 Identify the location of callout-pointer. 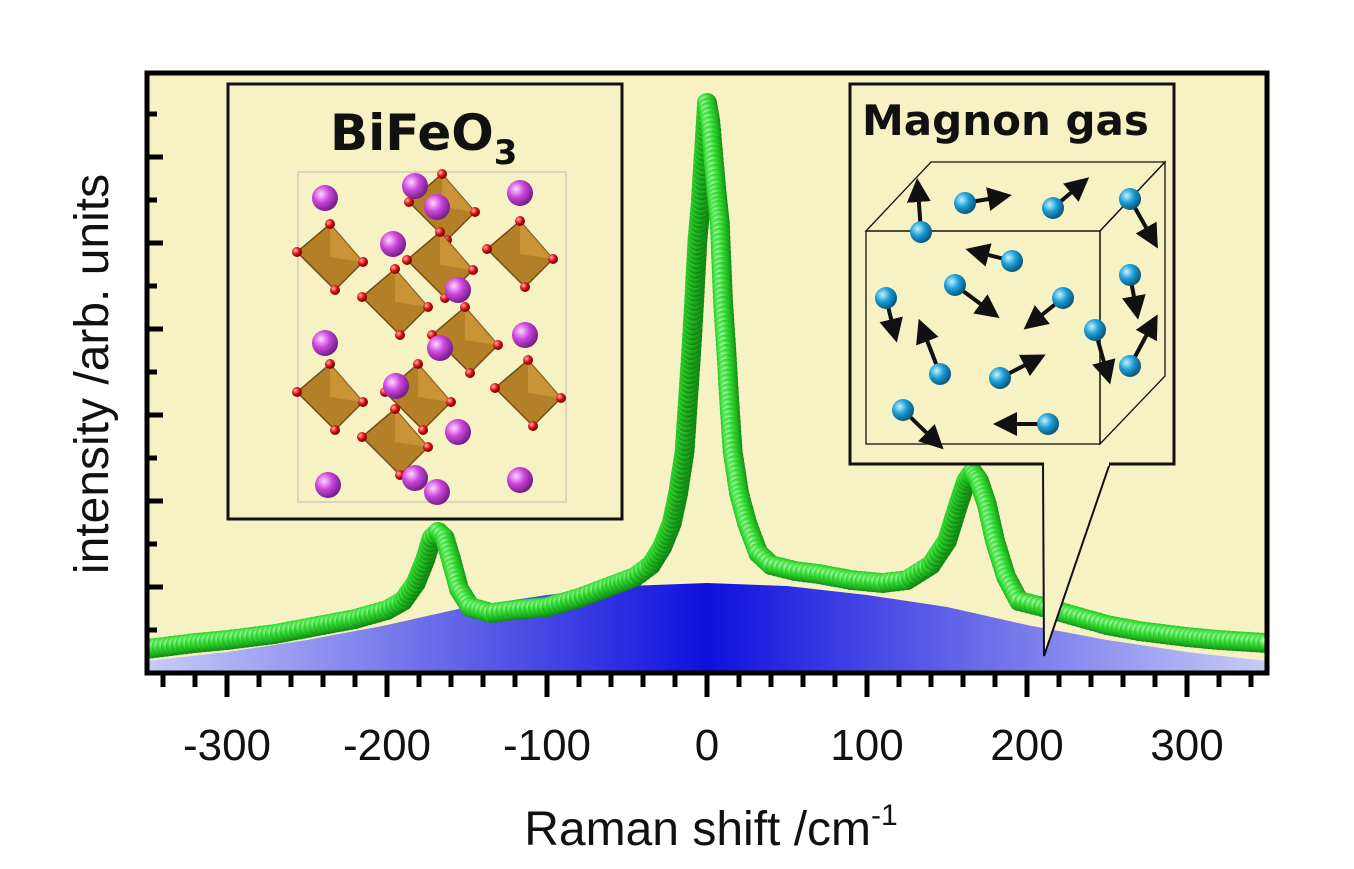
(1076, 559).